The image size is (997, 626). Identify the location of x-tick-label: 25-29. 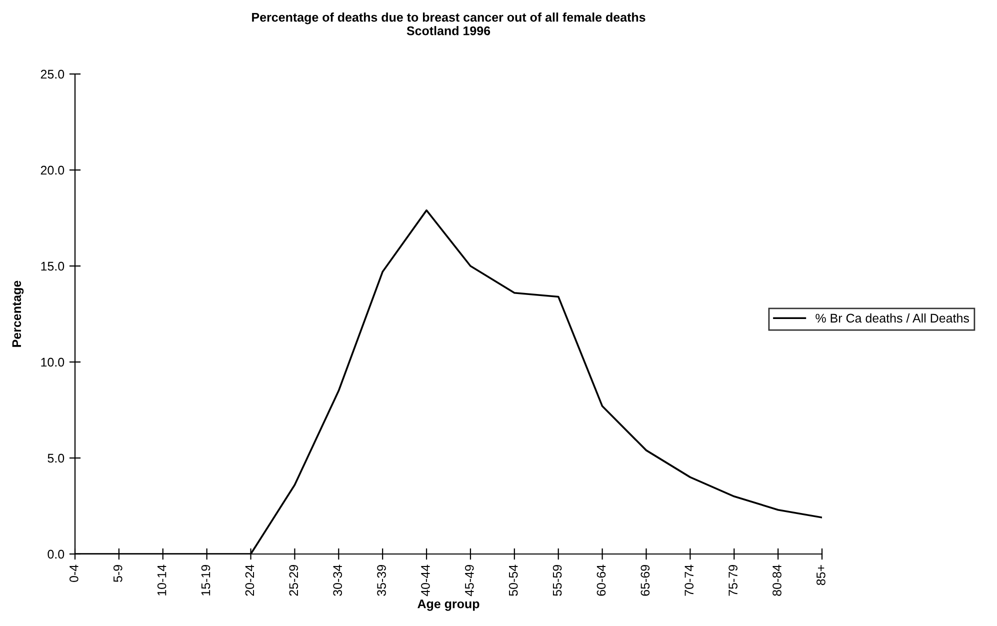
(293, 580).